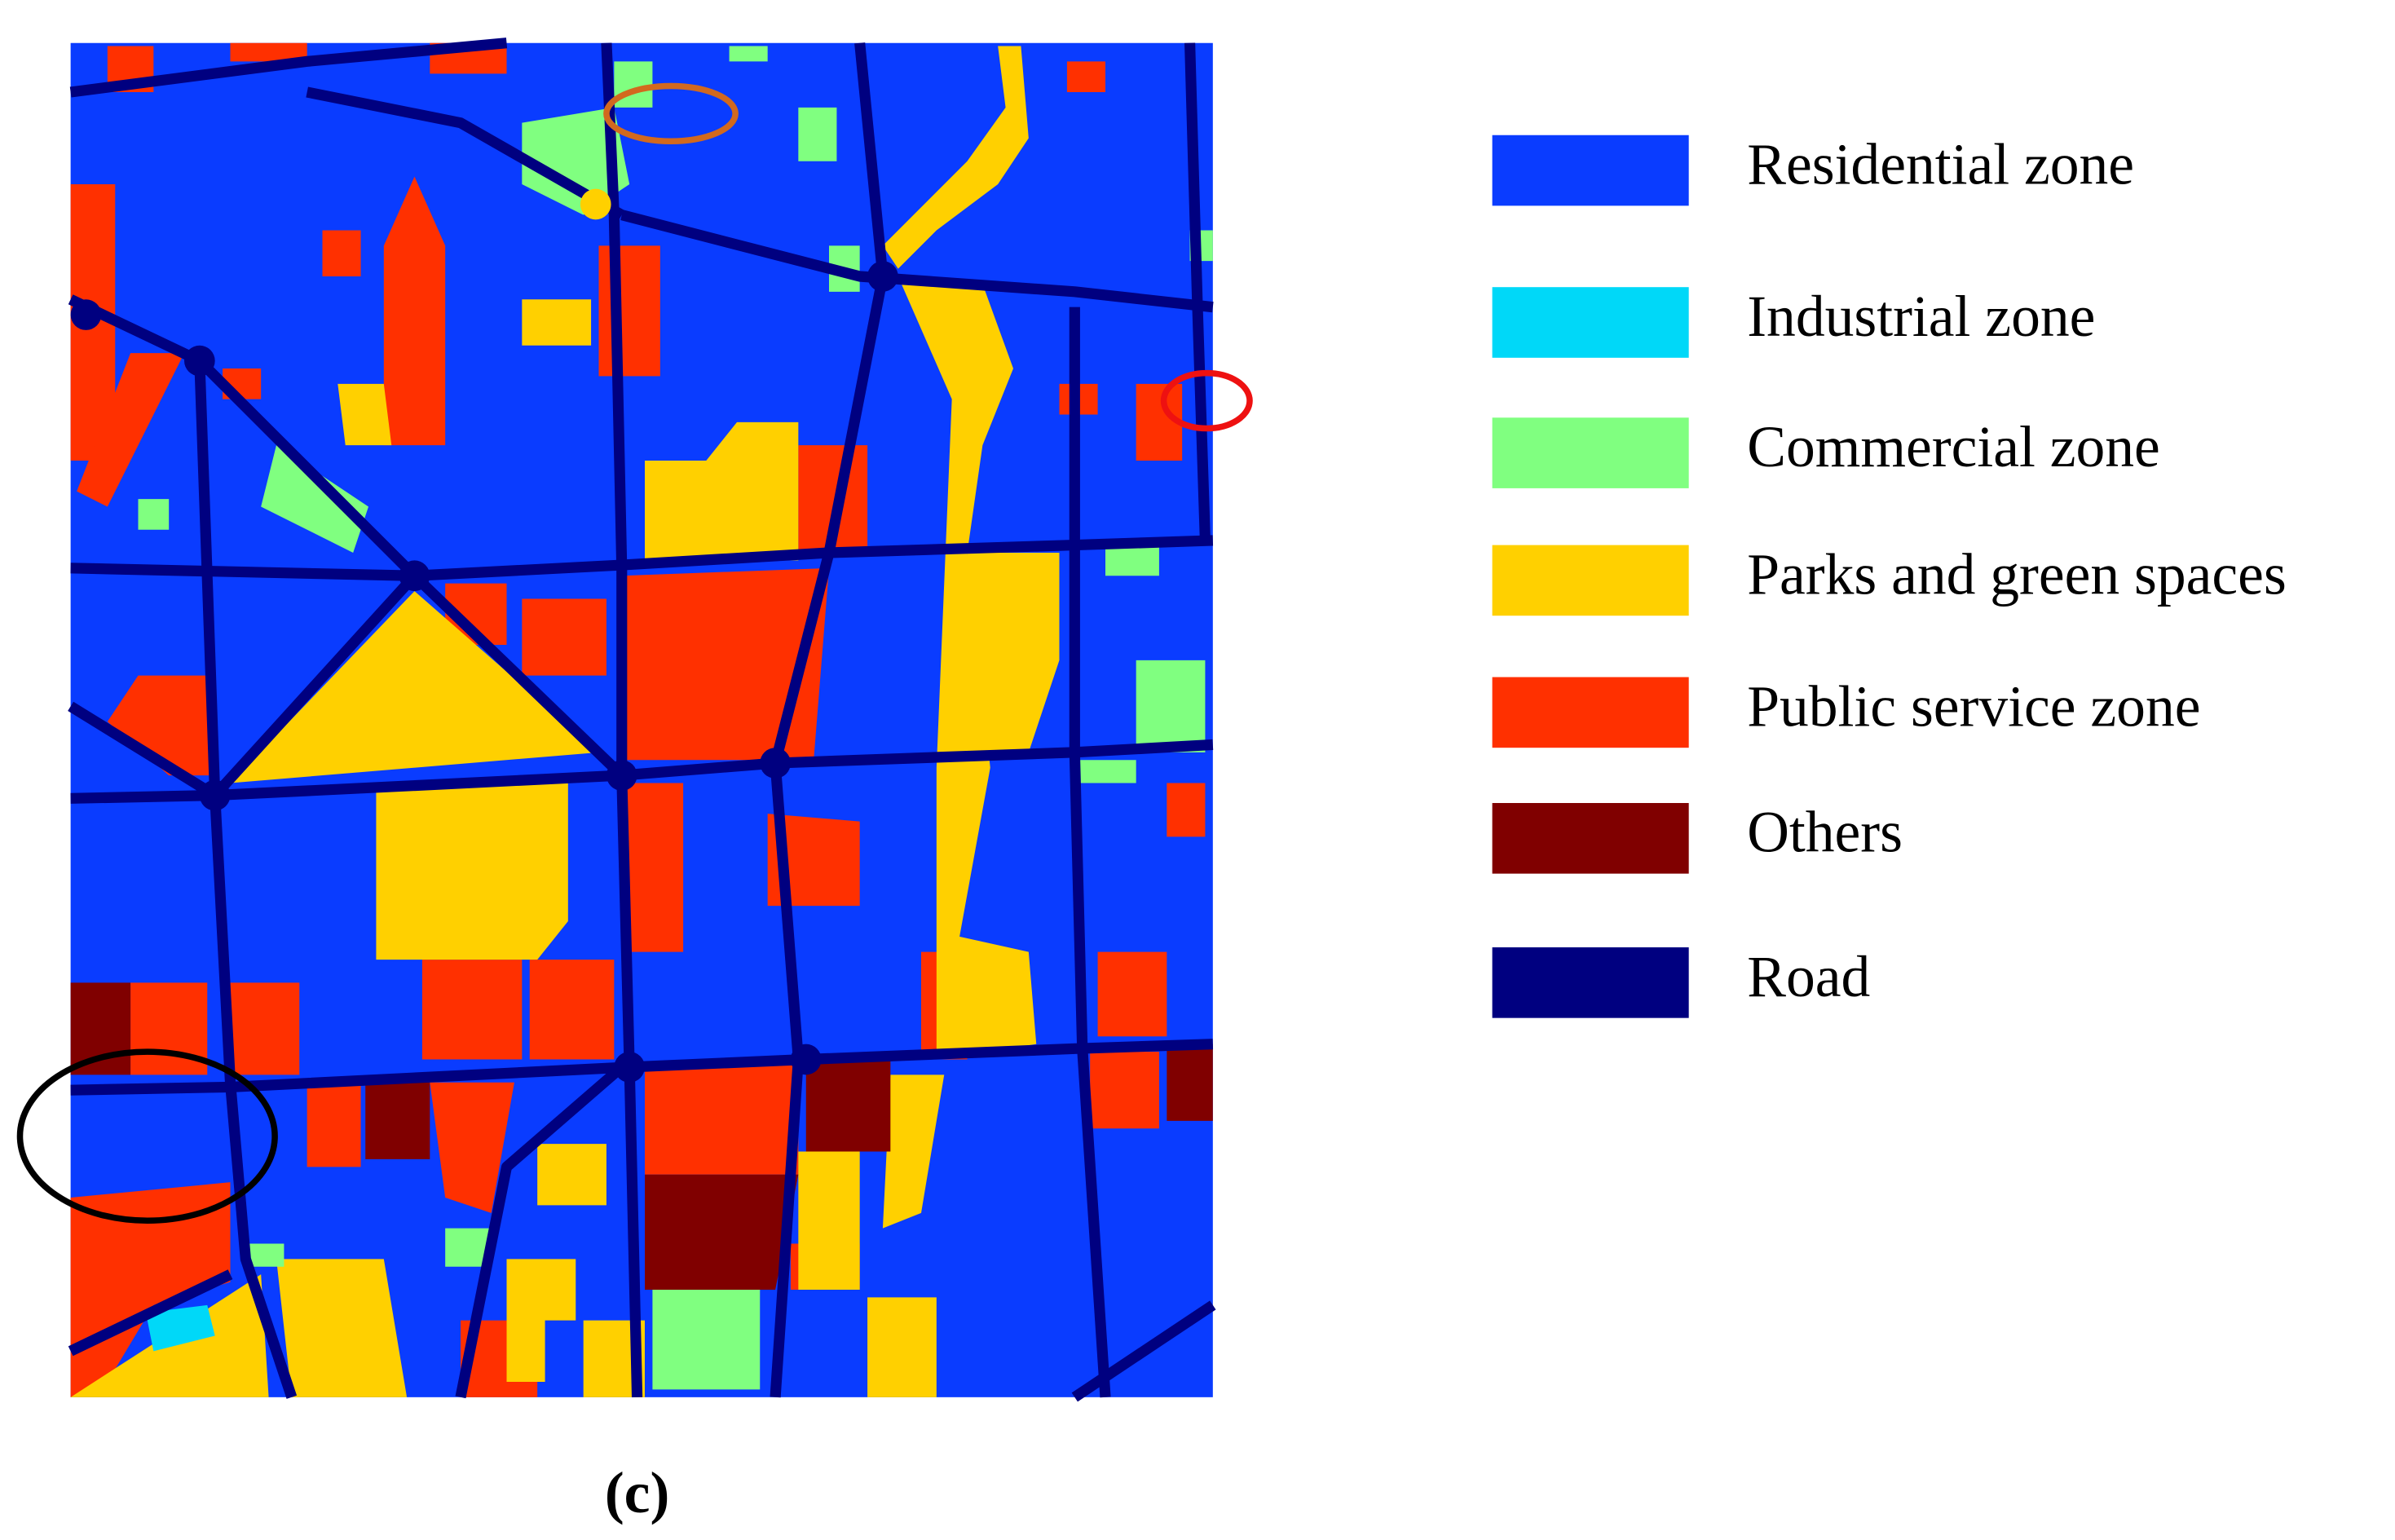 This screenshot has height=1540, width=2395. I want to click on legend-label: Residential zone, so click(1941, 164).